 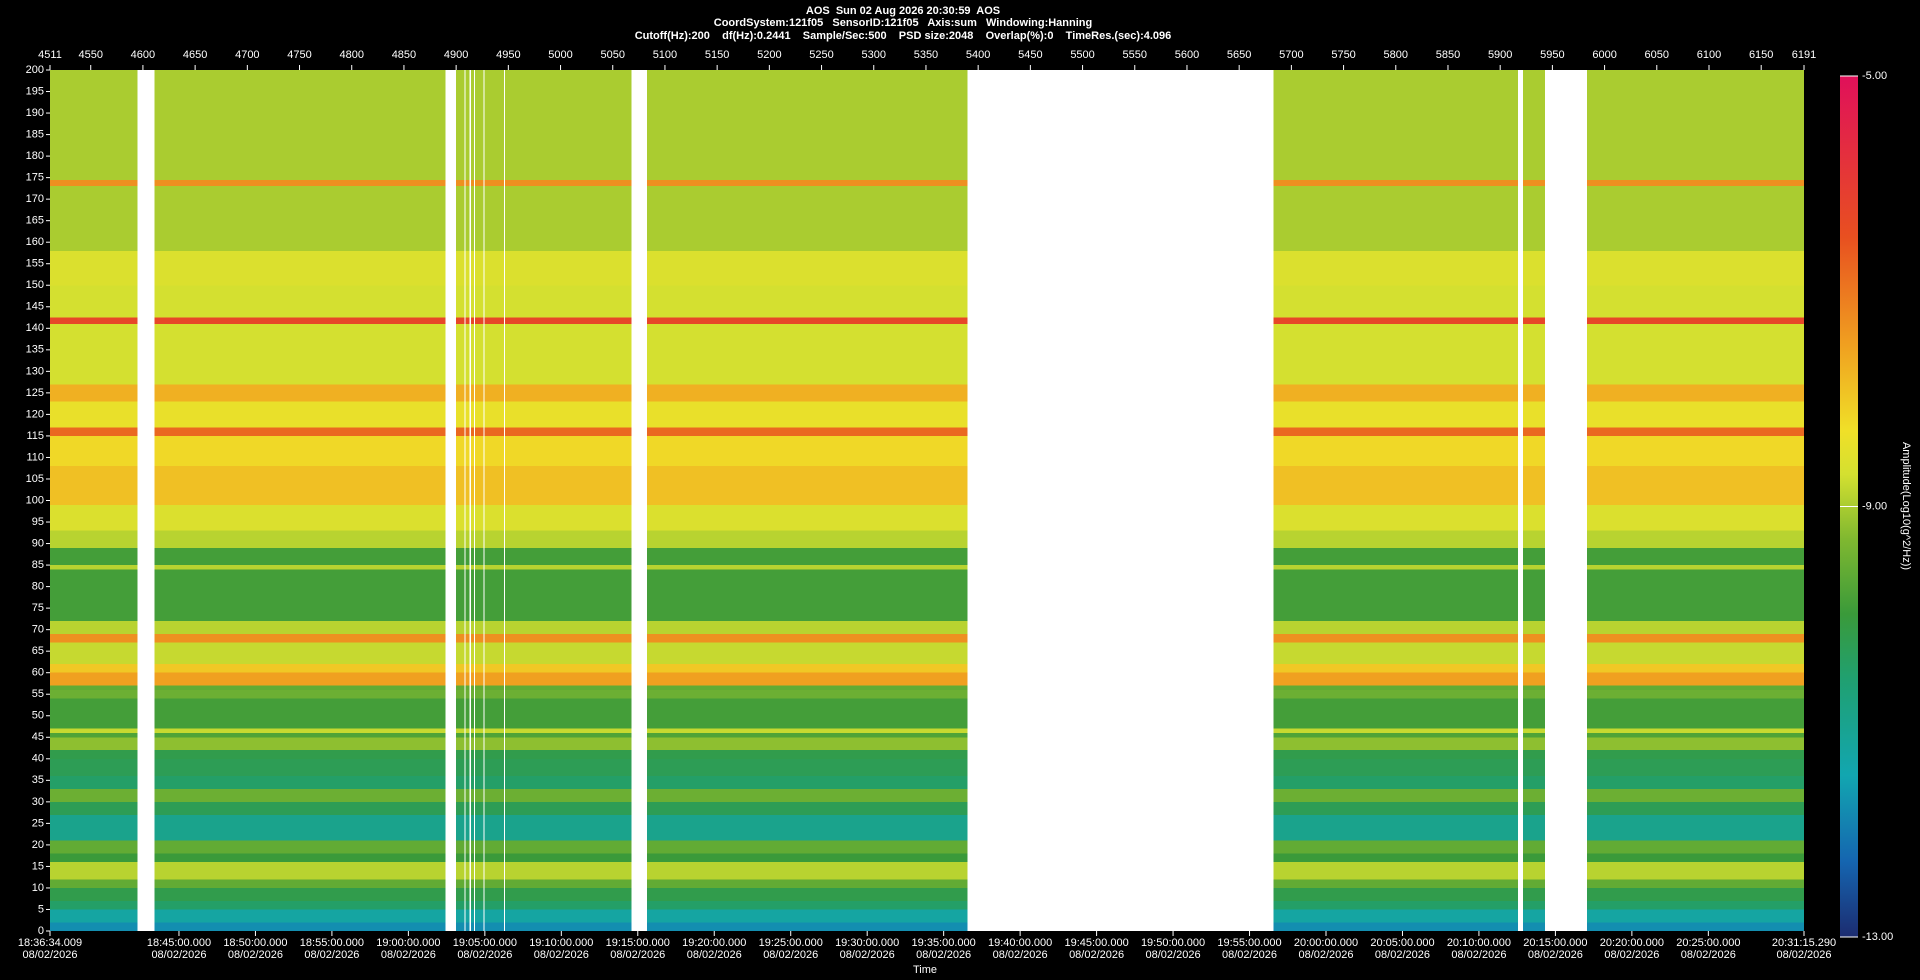 I want to click on time-tick-label: 20:31:15.290, so click(x=1804, y=943).